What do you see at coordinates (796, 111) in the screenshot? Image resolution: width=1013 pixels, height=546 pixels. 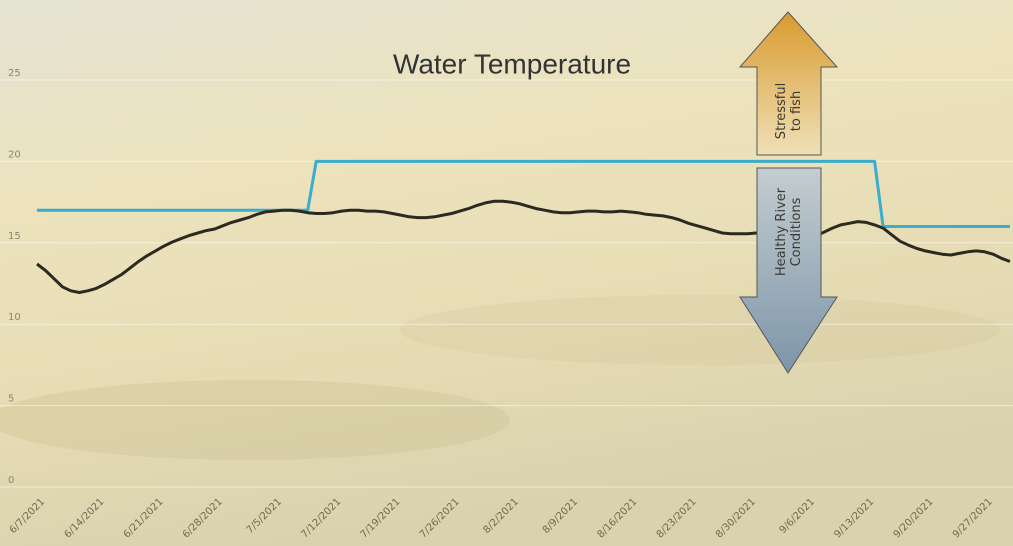 I see `annotation-text: to fish` at bounding box center [796, 111].